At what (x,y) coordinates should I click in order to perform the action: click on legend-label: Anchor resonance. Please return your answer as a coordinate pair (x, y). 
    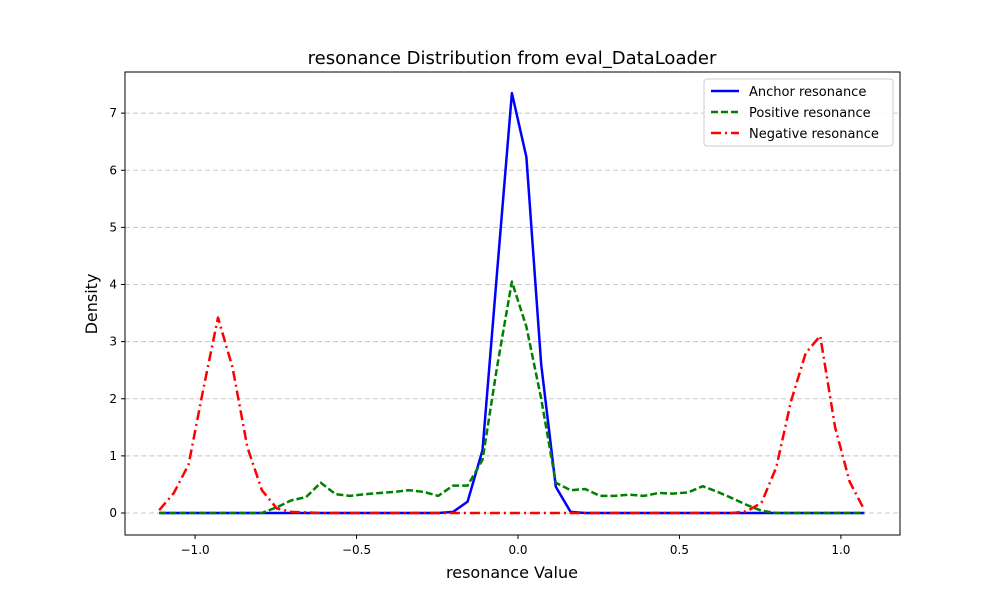
    Looking at the image, I should click on (807, 92).